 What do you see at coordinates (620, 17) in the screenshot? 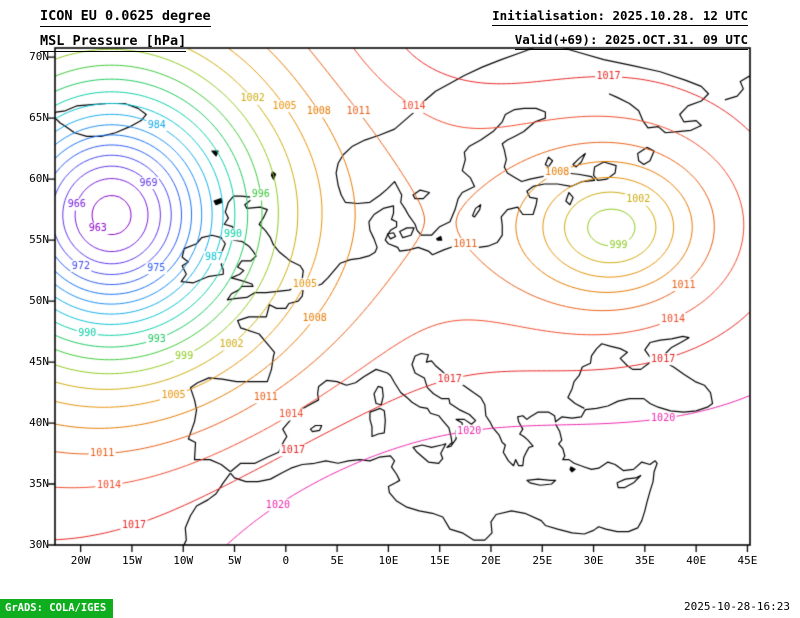
I see `init-time: Initialisation: 2025.10.28. 12 UTC` at bounding box center [620, 17].